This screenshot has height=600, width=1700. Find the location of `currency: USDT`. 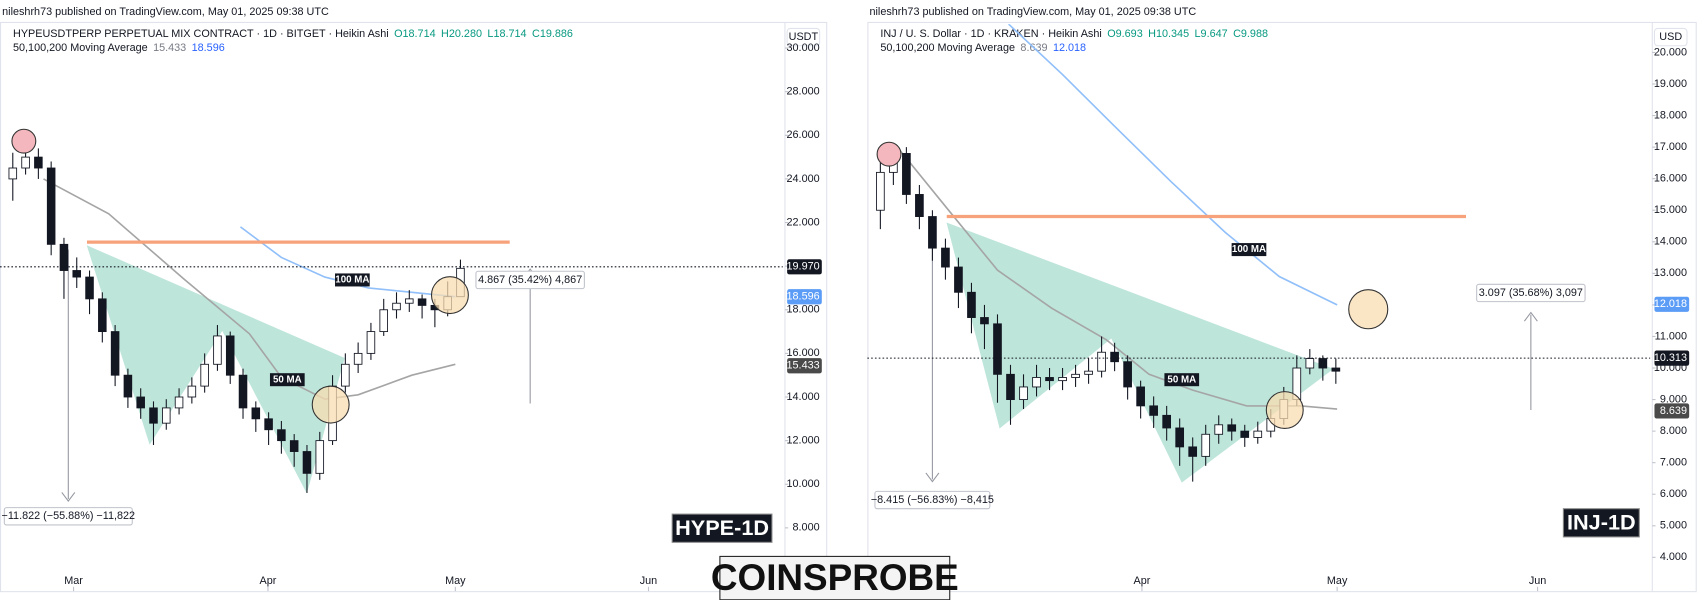

currency: USDT is located at coordinates (804, 37).